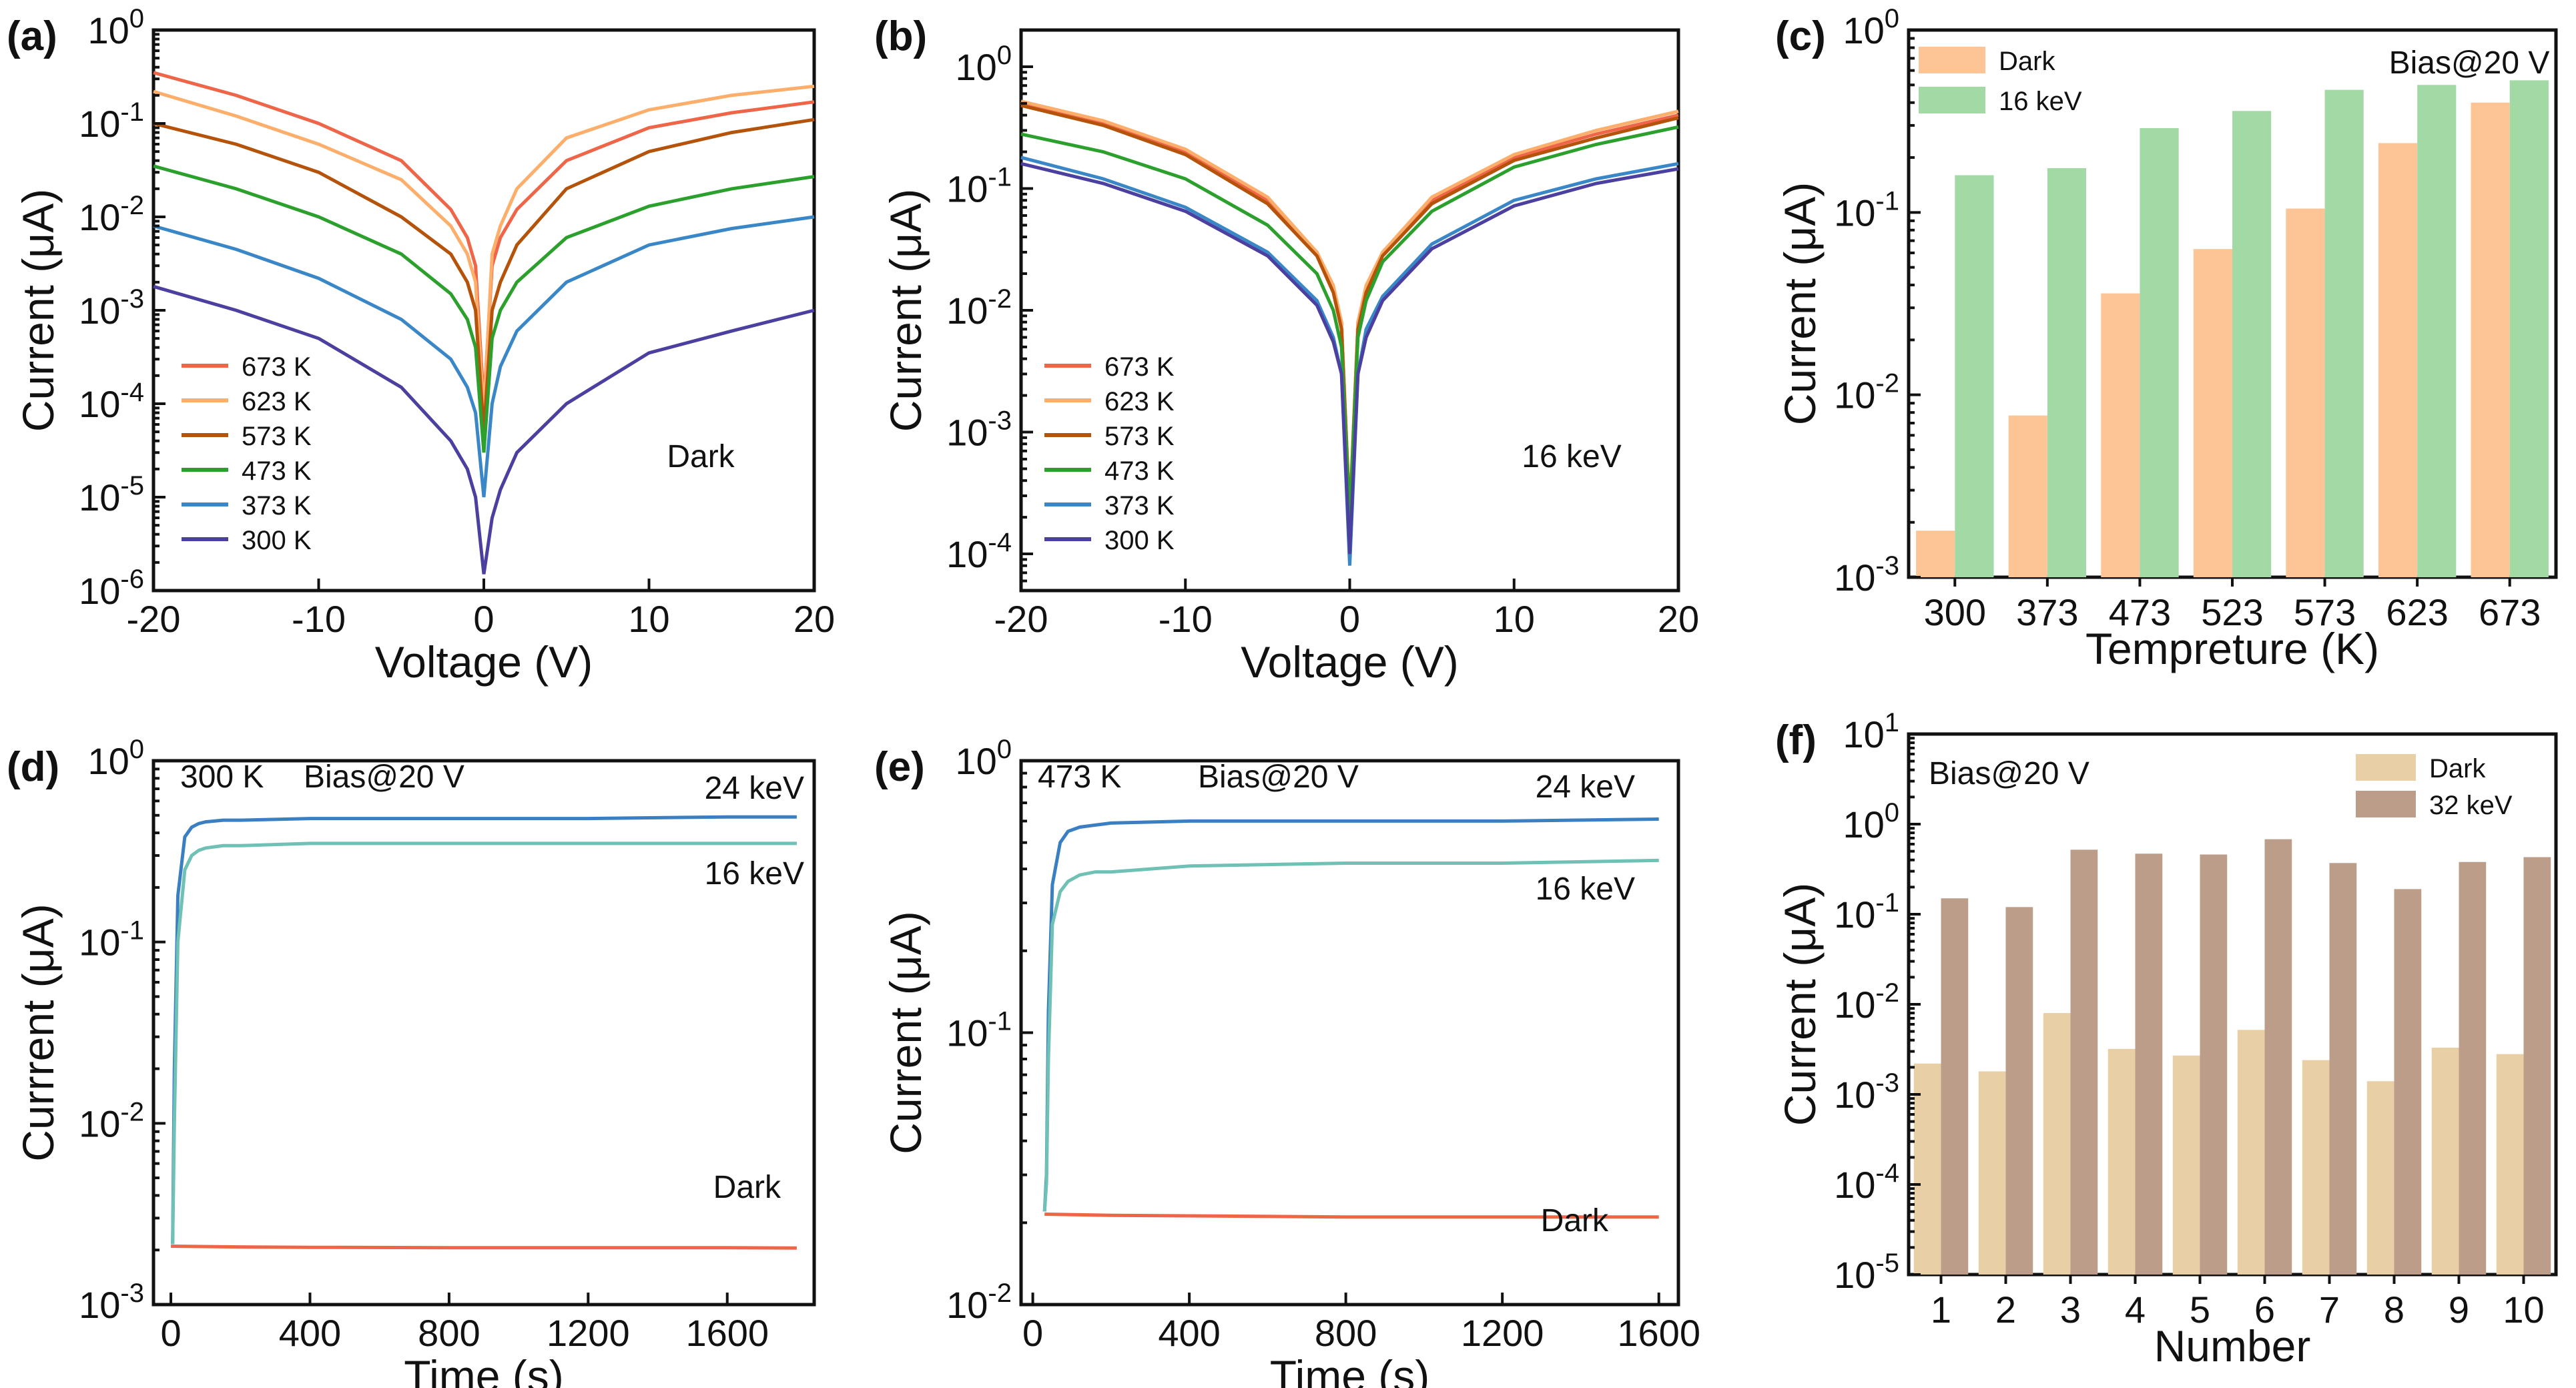  What do you see at coordinates (2005, 1310) in the screenshot?
I see `x-tick-label-f: 2` at bounding box center [2005, 1310].